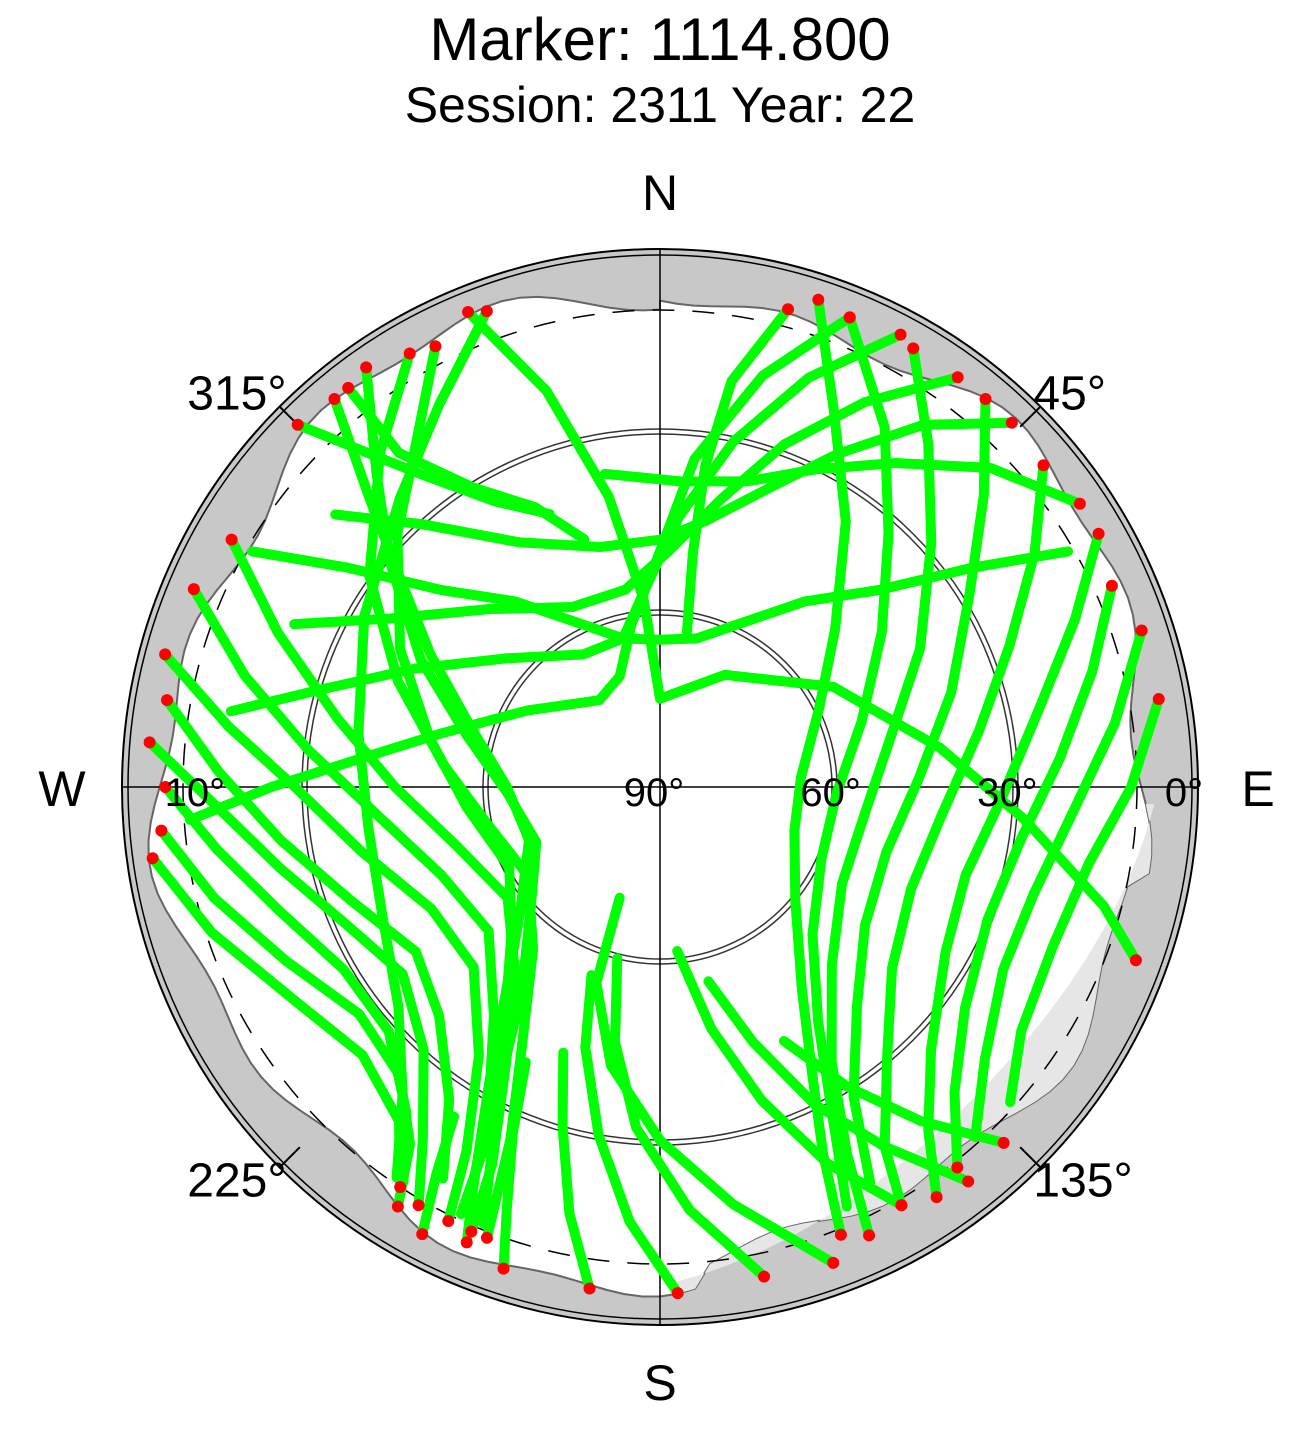  I want to click on compass-east: E, so click(1257, 789).